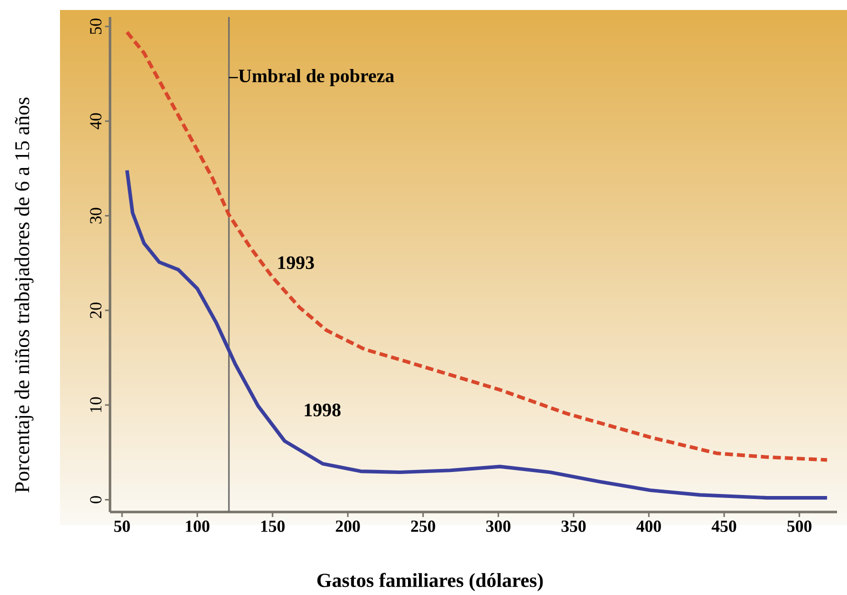 This screenshot has height=595, width=847. Describe the element at coordinates (648, 526) in the screenshot. I see `x-tick-label: 400` at that location.